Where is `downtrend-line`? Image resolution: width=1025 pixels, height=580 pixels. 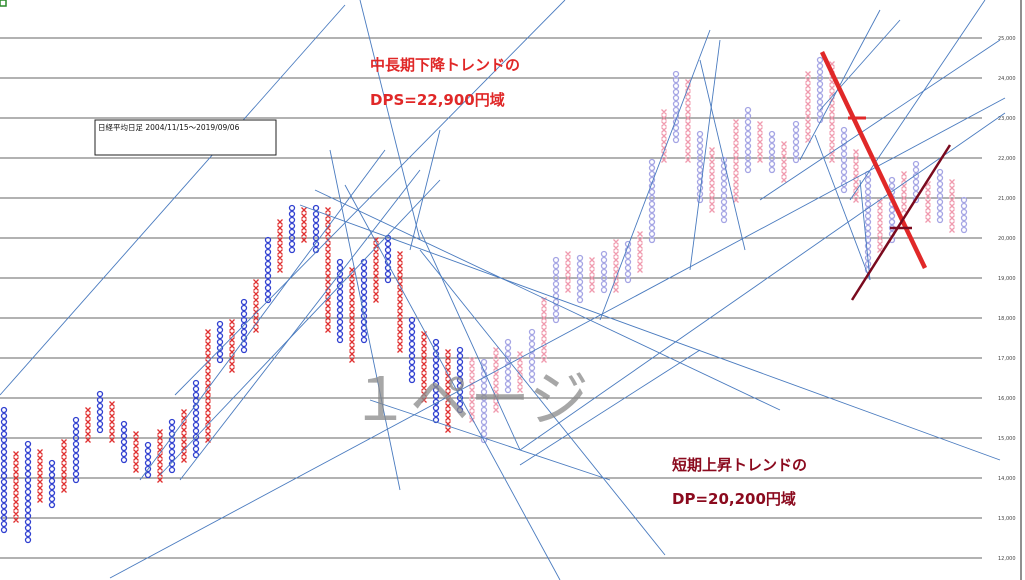 downtrend-line is located at coordinates (873, 160).